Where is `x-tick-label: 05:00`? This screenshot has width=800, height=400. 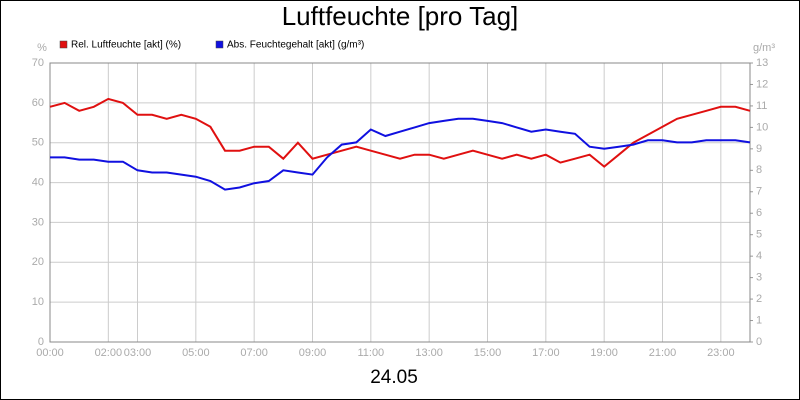 x-tick-label: 05:00 is located at coordinates (196, 353).